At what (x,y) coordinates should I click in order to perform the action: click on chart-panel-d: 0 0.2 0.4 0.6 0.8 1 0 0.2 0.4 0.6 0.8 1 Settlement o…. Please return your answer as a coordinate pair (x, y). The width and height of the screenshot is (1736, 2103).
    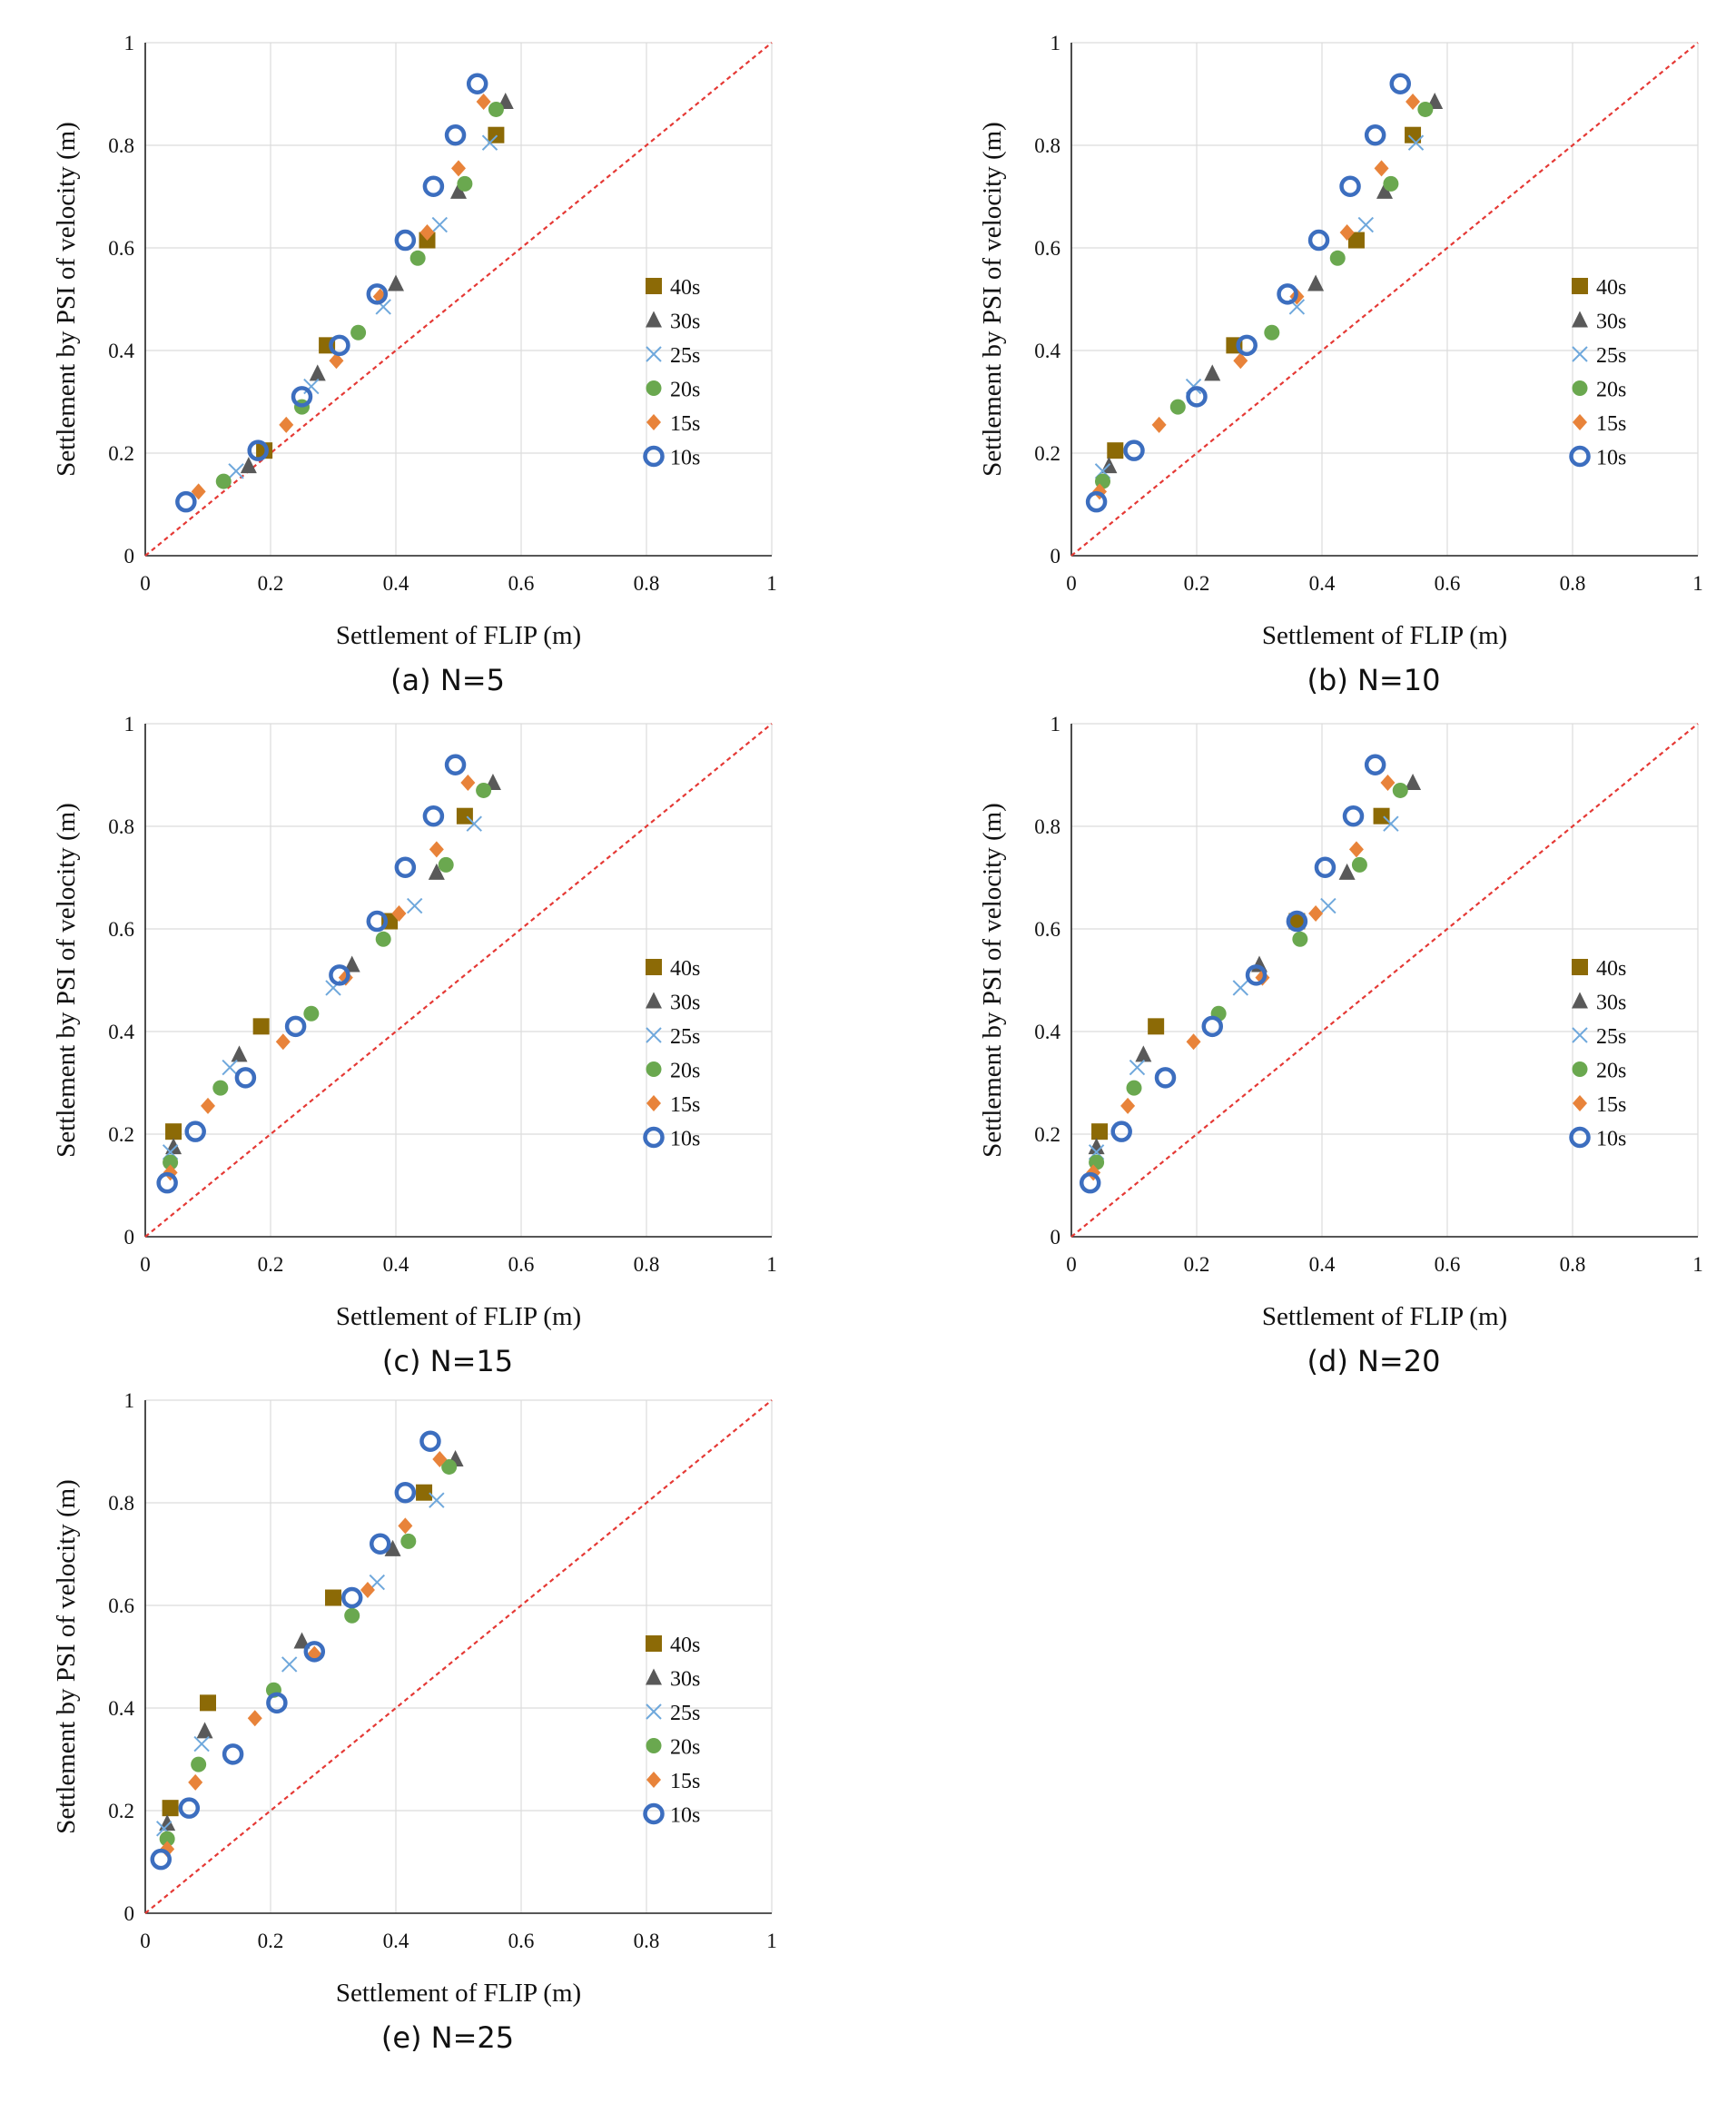
    Looking at the image, I should click on (1343, 1041).